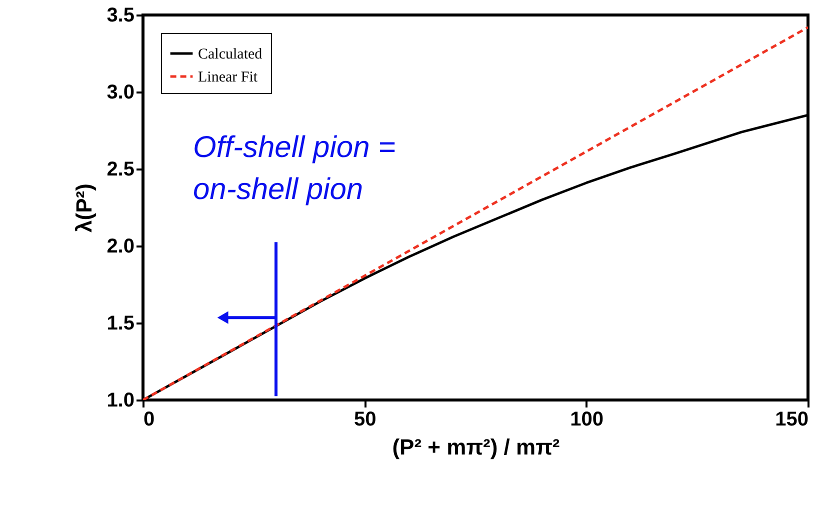 This screenshot has width=836, height=509. Describe the element at coordinates (120, 323) in the screenshot. I see `y-tick-label: 1.5` at that location.